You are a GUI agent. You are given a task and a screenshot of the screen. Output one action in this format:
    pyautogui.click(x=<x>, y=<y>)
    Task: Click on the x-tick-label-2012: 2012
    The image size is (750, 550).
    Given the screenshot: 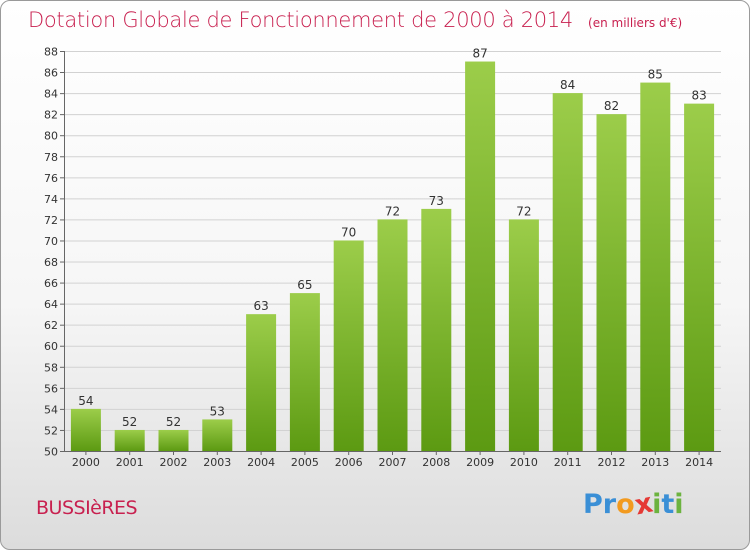 What is the action you would take?
    pyautogui.click(x=612, y=462)
    